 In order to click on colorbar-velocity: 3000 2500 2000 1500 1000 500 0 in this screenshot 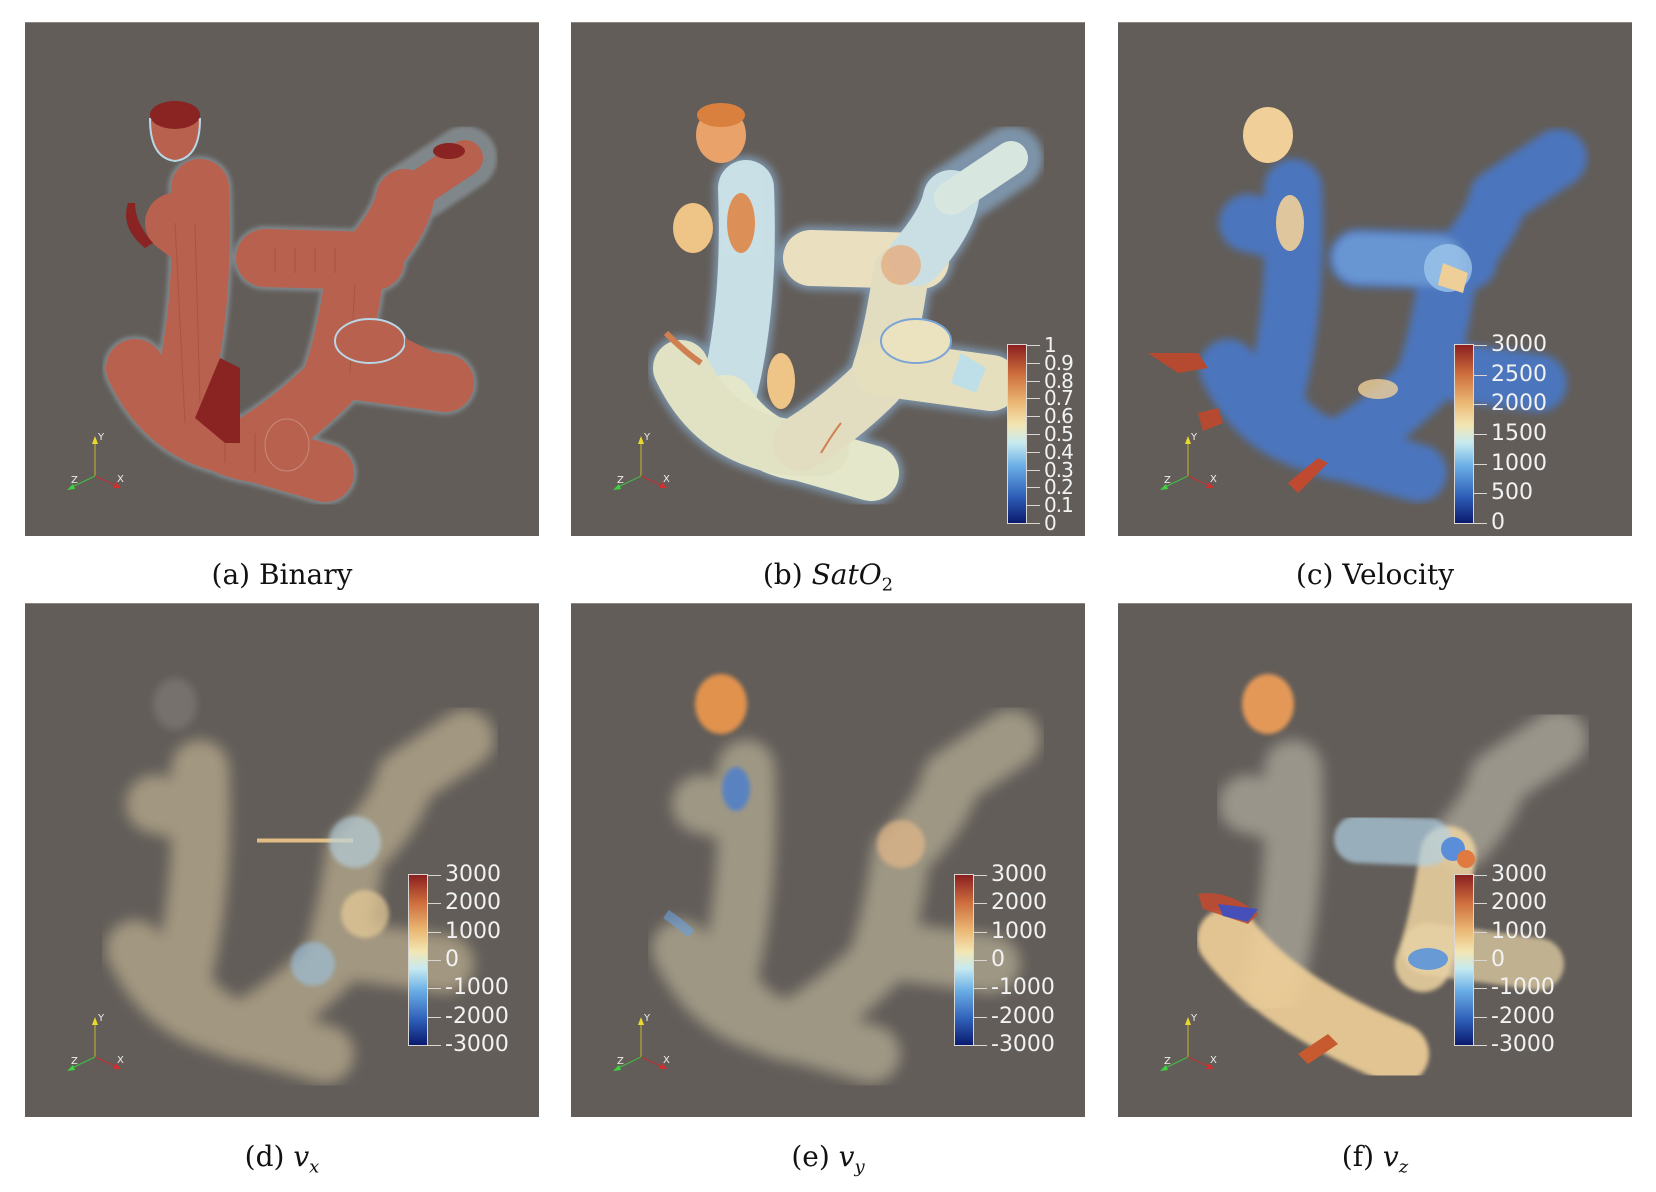, I will do `click(1500, 434)`.